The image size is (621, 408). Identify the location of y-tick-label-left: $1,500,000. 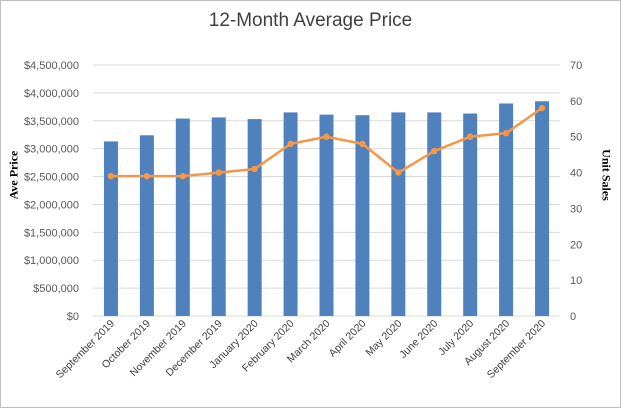
(51, 233).